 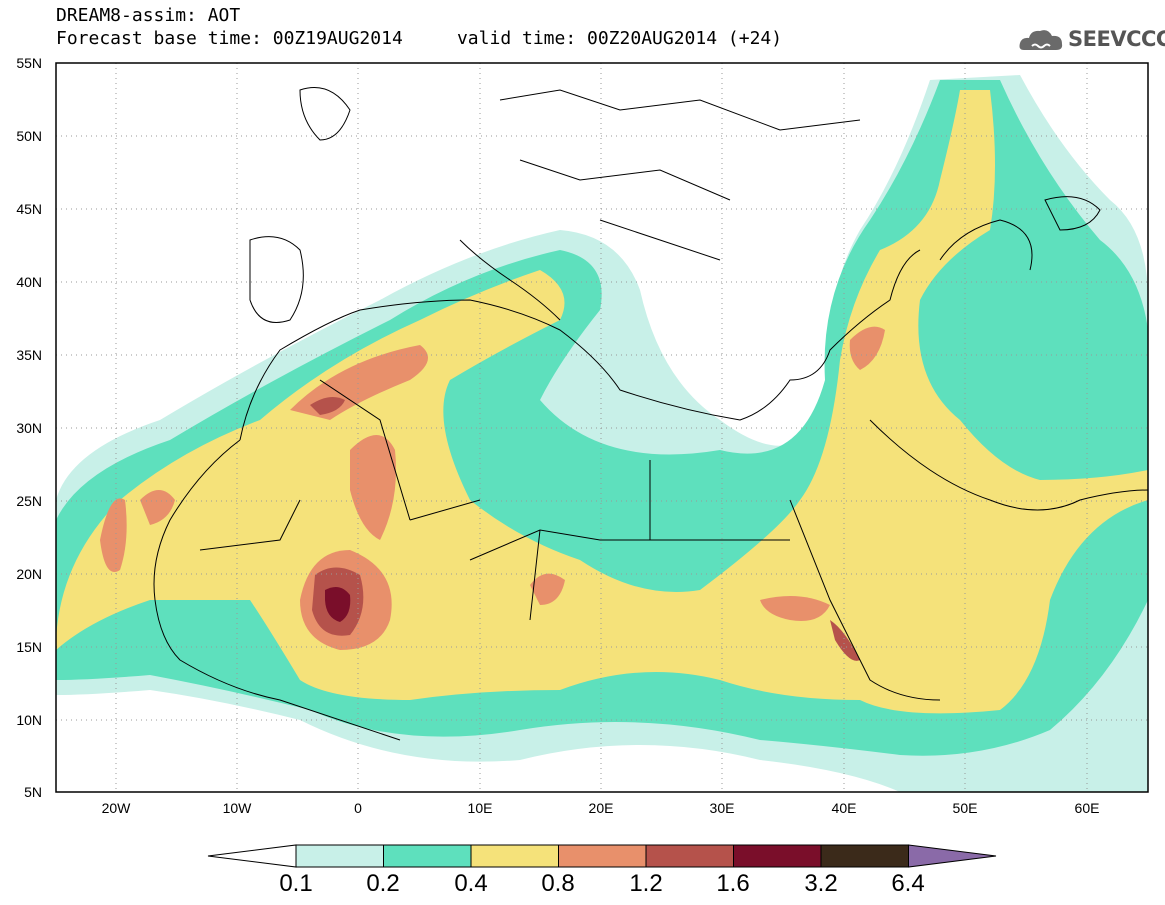 I want to click on lat-label: 20N, so click(x=29, y=574).